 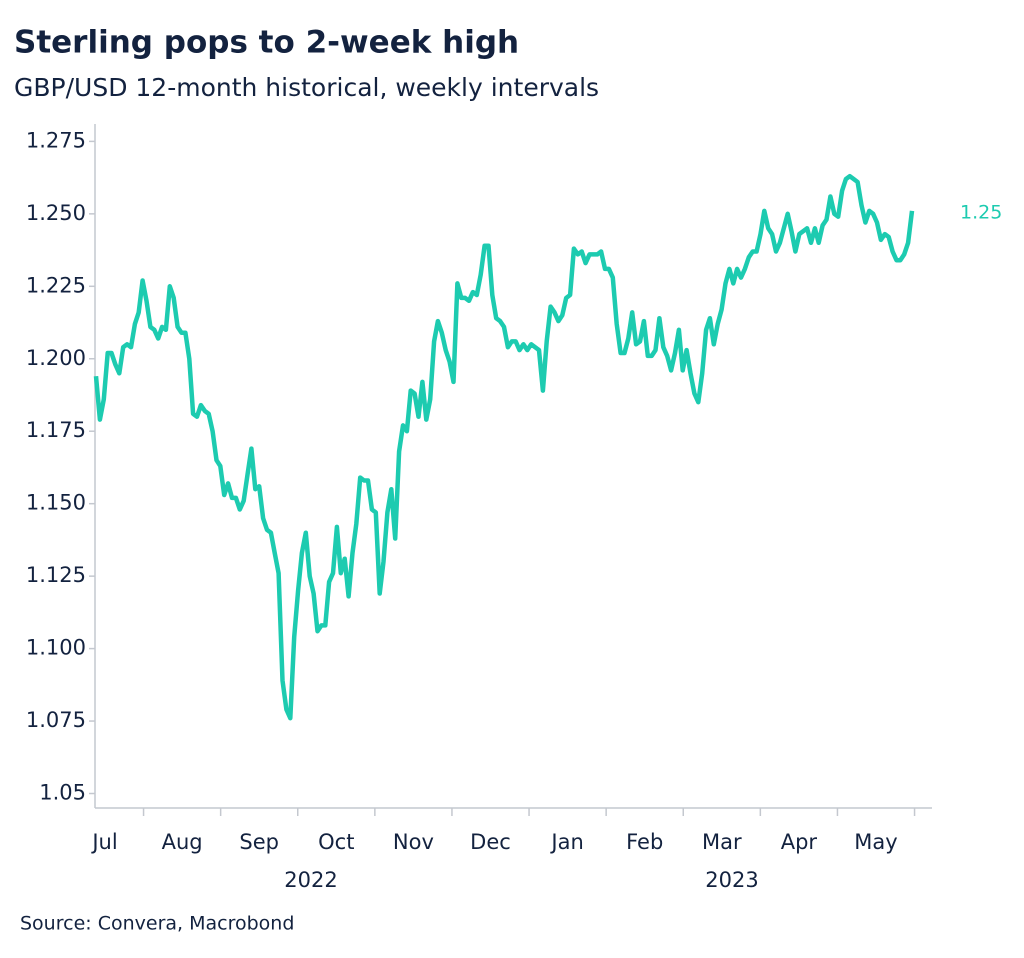 I want to click on y-tick-label: 1.225, so click(x=56, y=285).